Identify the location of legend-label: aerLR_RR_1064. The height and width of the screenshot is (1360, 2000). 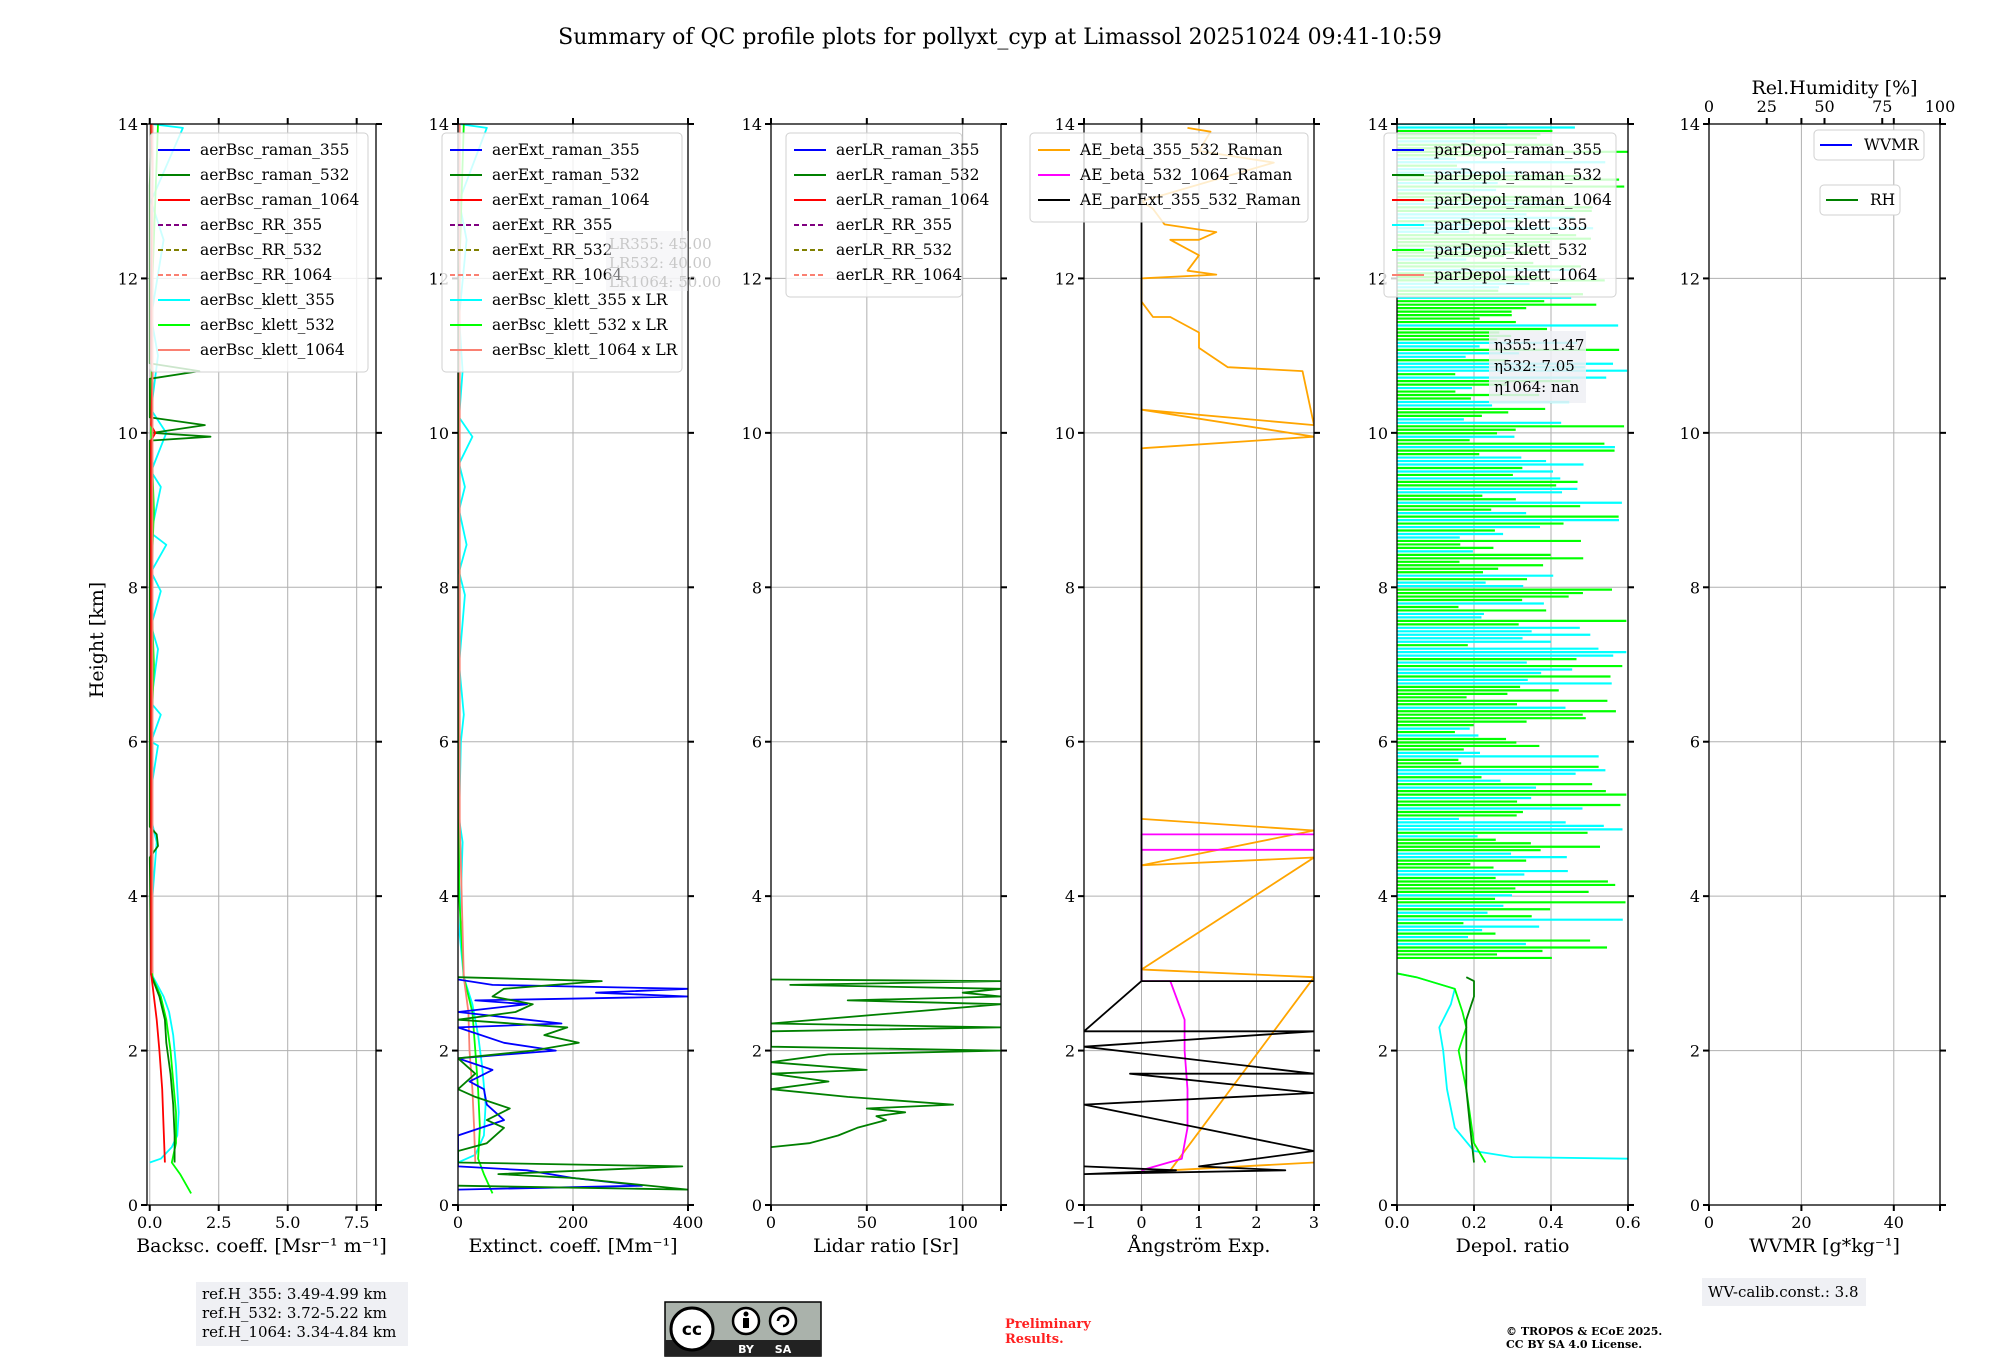
(899, 275).